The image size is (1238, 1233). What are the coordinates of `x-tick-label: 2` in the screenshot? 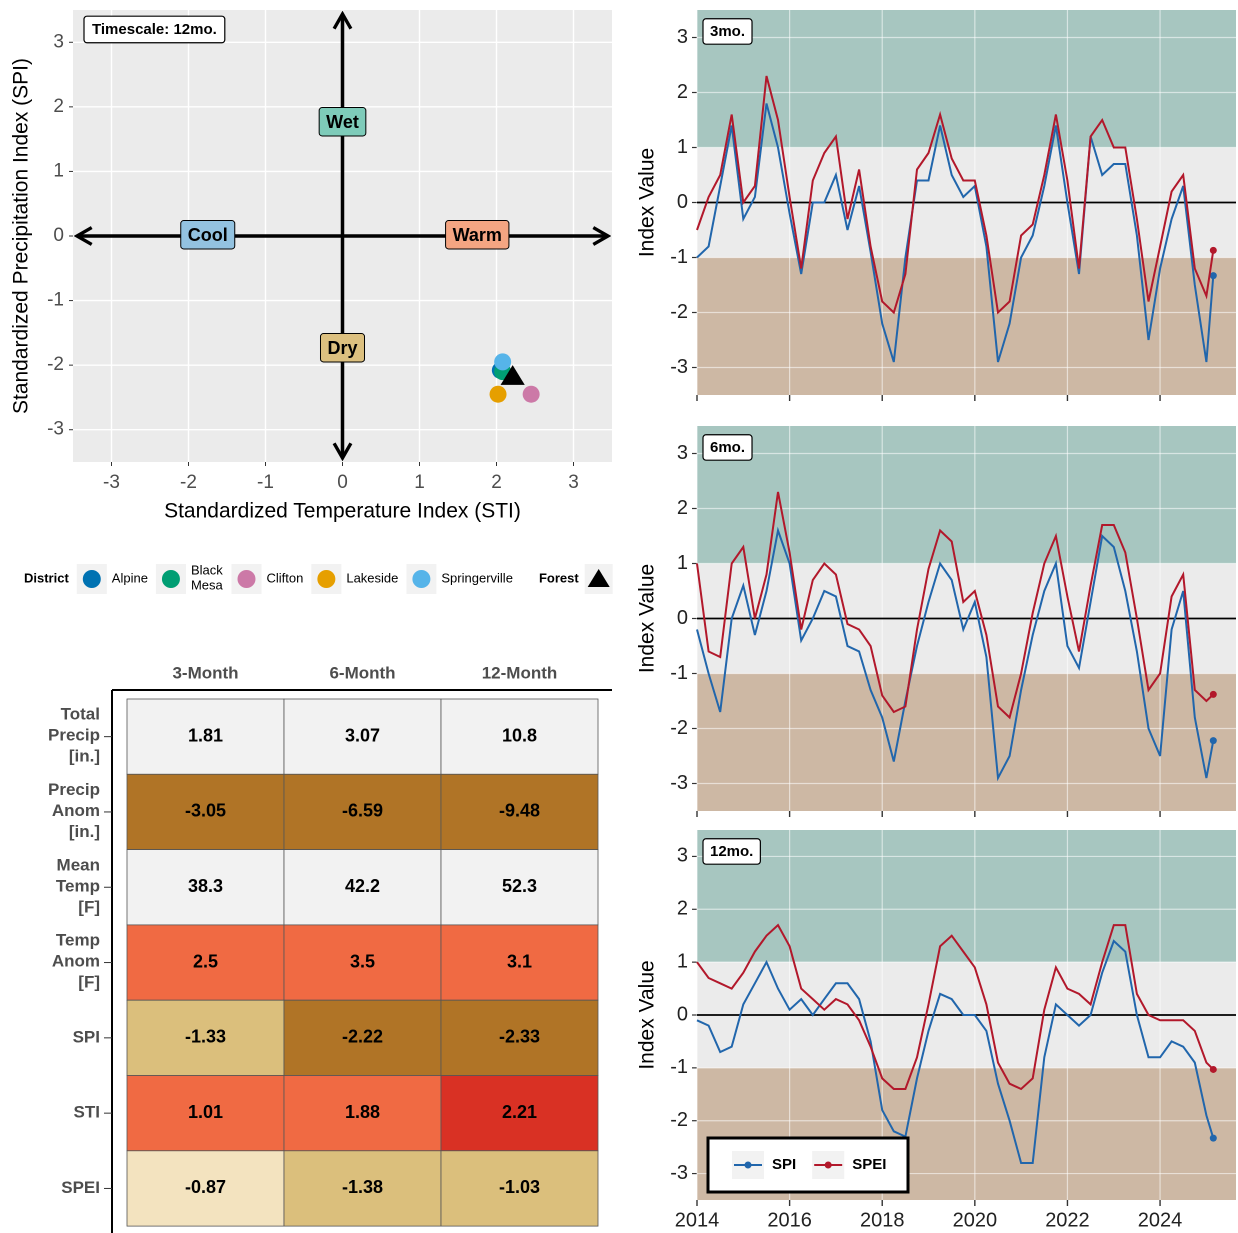 It's located at (496, 482).